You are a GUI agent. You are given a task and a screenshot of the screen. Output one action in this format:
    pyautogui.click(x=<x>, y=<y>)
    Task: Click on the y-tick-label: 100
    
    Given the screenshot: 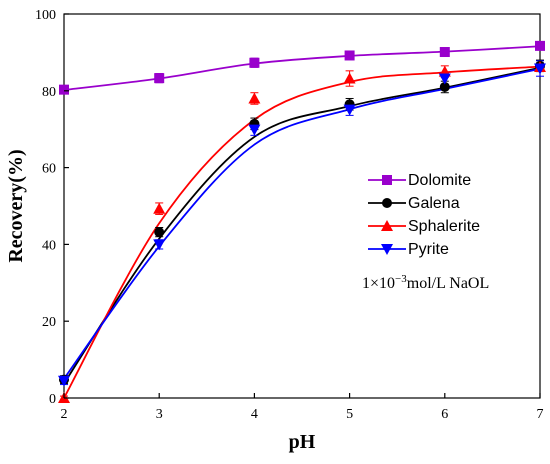 What is the action you would take?
    pyautogui.click(x=45, y=15)
    